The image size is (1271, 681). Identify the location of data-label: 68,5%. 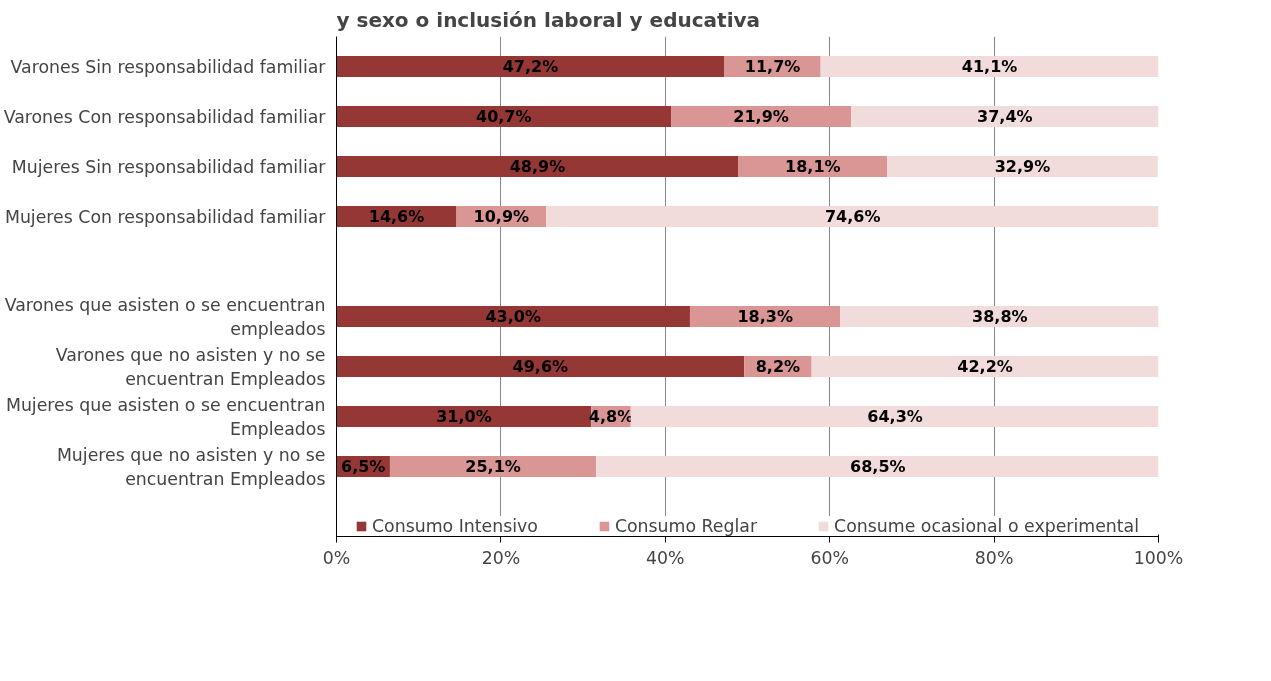
(878, 466).